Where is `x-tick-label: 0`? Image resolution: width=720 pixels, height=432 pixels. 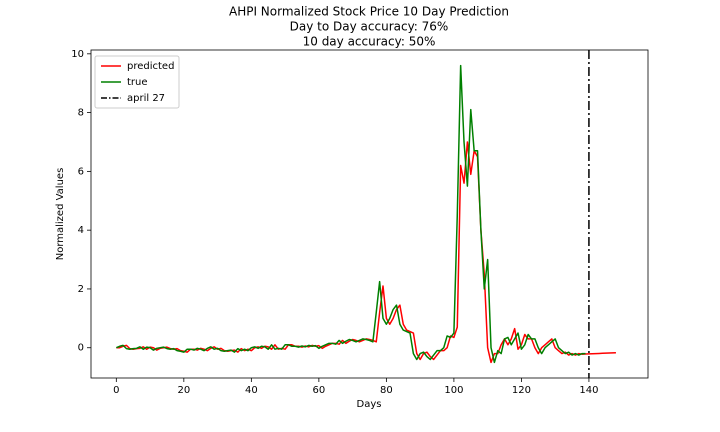 x-tick-label: 0 is located at coordinates (116, 390).